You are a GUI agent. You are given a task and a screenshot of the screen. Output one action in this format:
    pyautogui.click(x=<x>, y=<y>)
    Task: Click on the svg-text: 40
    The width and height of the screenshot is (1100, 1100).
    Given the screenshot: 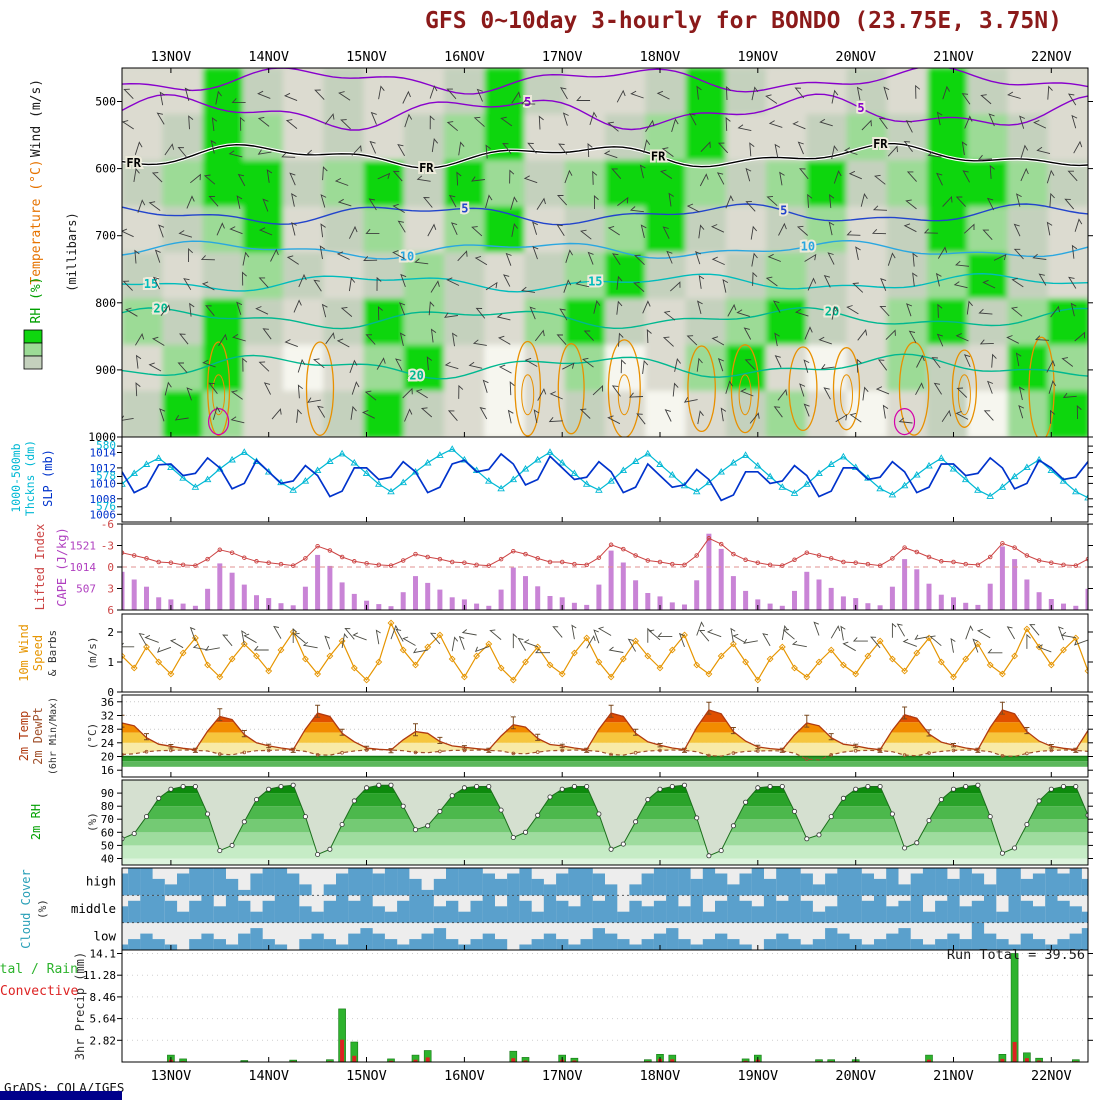 What is the action you would take?
    pyautogui.click(x=107, y=859)
    